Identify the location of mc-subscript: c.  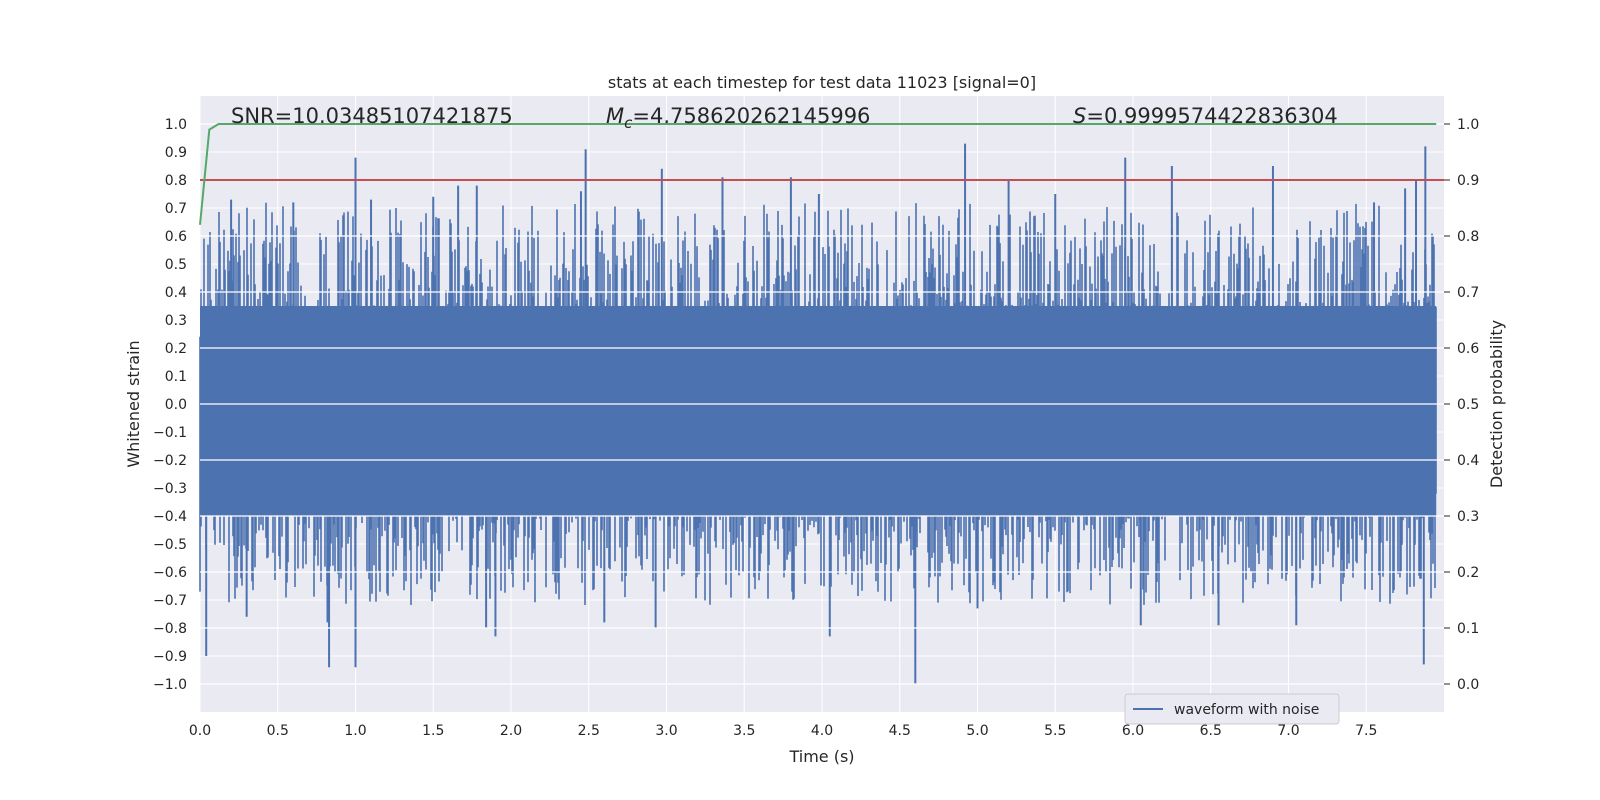
(628, 123).